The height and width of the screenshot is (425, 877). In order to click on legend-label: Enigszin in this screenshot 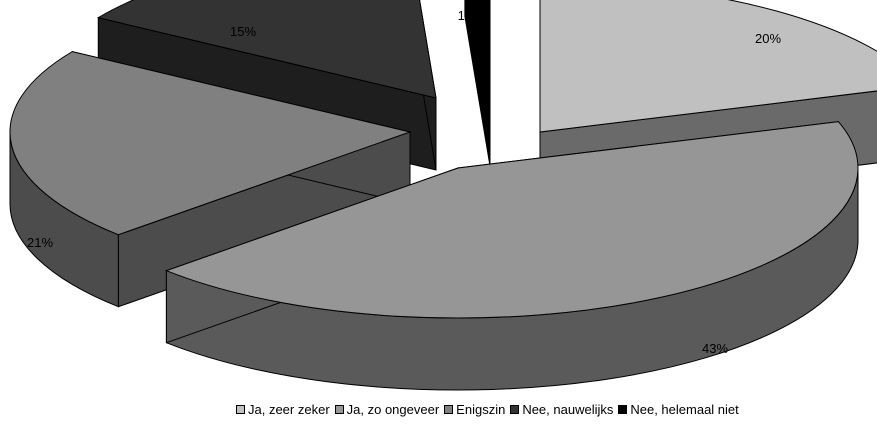, I will do `click(481, 409)`.